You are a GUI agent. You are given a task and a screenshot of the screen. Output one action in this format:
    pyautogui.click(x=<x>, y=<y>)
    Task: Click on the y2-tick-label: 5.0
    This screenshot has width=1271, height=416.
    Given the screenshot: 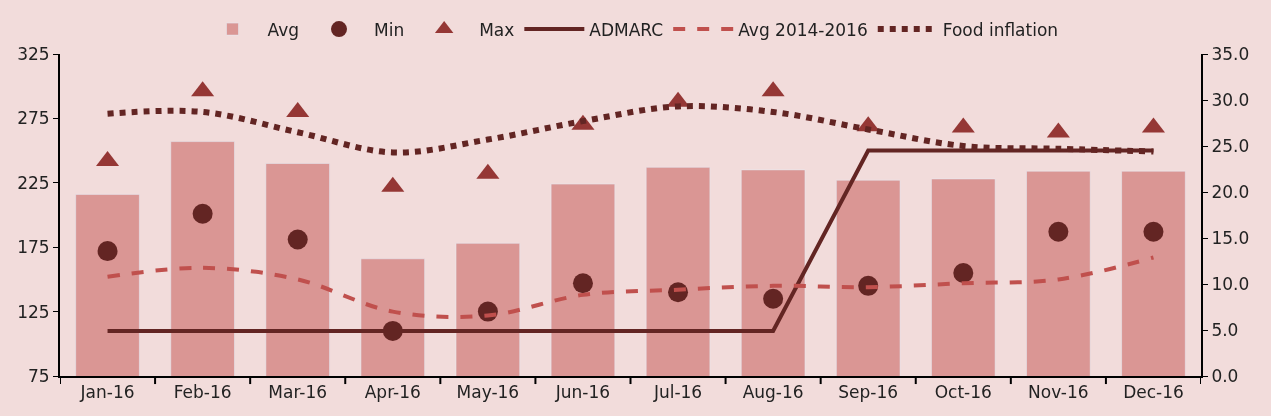 What is the action you would take?
    pyautogui.click(x=1225, y=329)
    